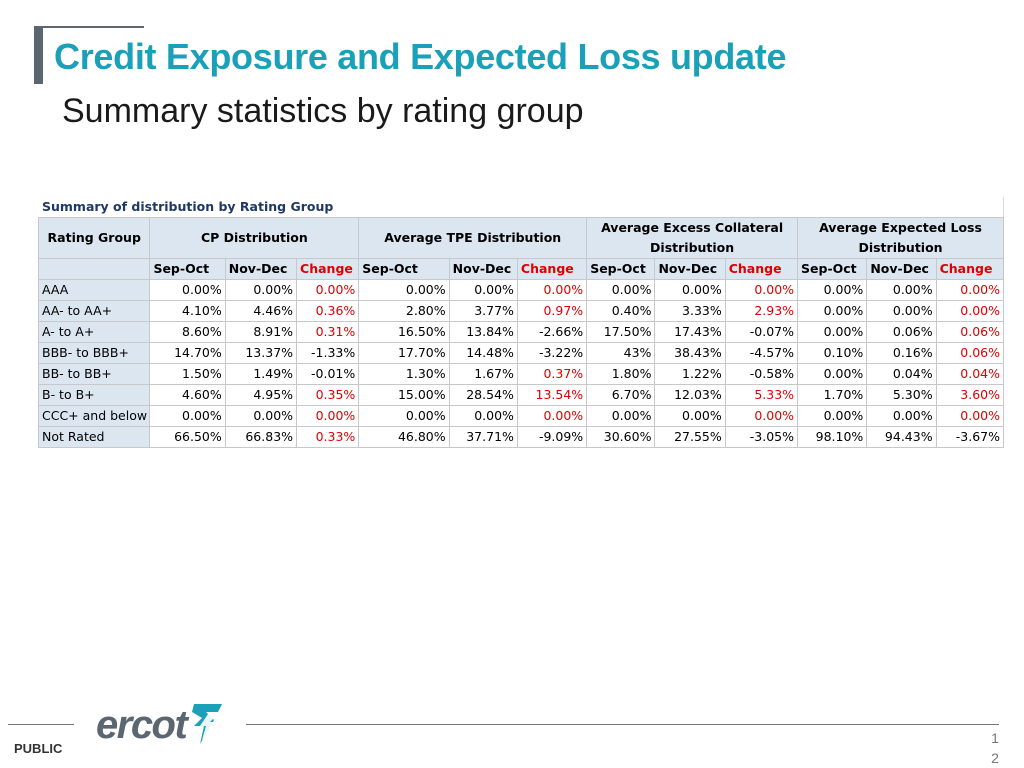 This screenshot has width=1024, height=768. Describe the element at coordinates (690, 374) in the screenshot. I see `value-cell: 1.22%` at that location.